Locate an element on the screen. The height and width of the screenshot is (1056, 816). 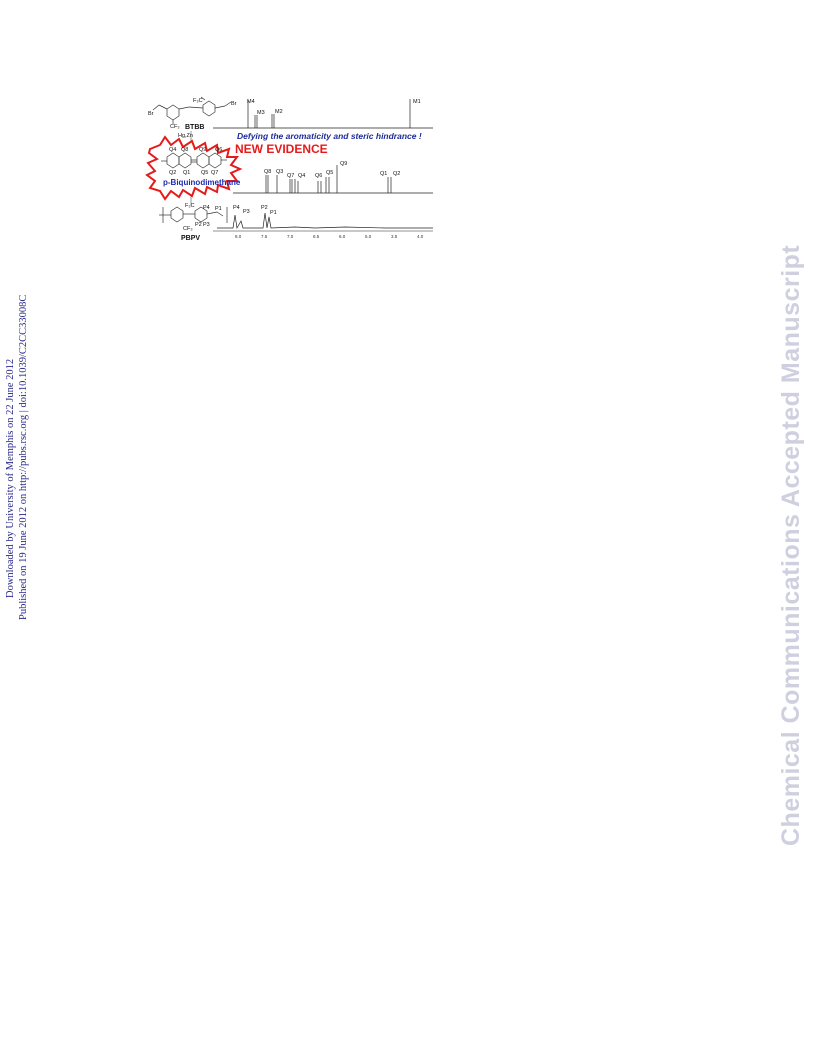
peak-label-q2: Q2 is located at coordinates (396, 174).